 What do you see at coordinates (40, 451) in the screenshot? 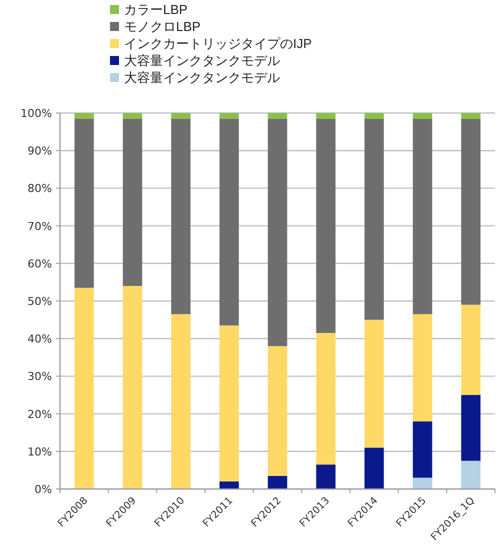
I see `y-tick-label: 10%` at bounding box center [40, 451].